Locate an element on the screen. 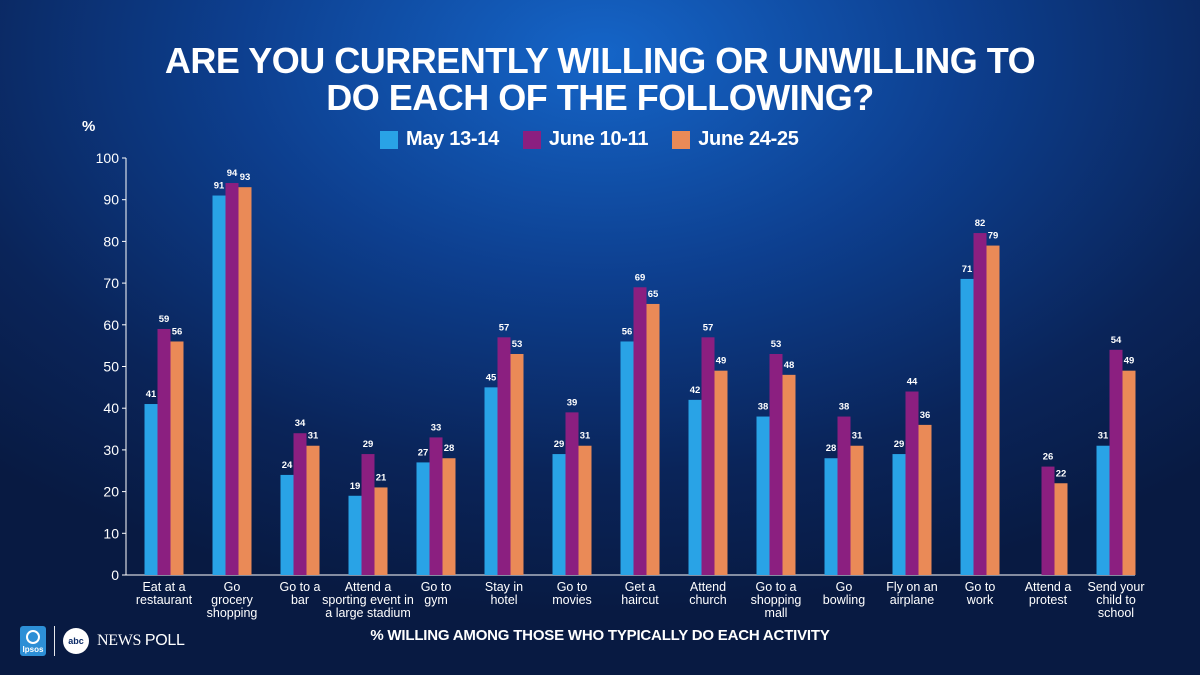  data-label: 38 is located at coordinates (763, 407).